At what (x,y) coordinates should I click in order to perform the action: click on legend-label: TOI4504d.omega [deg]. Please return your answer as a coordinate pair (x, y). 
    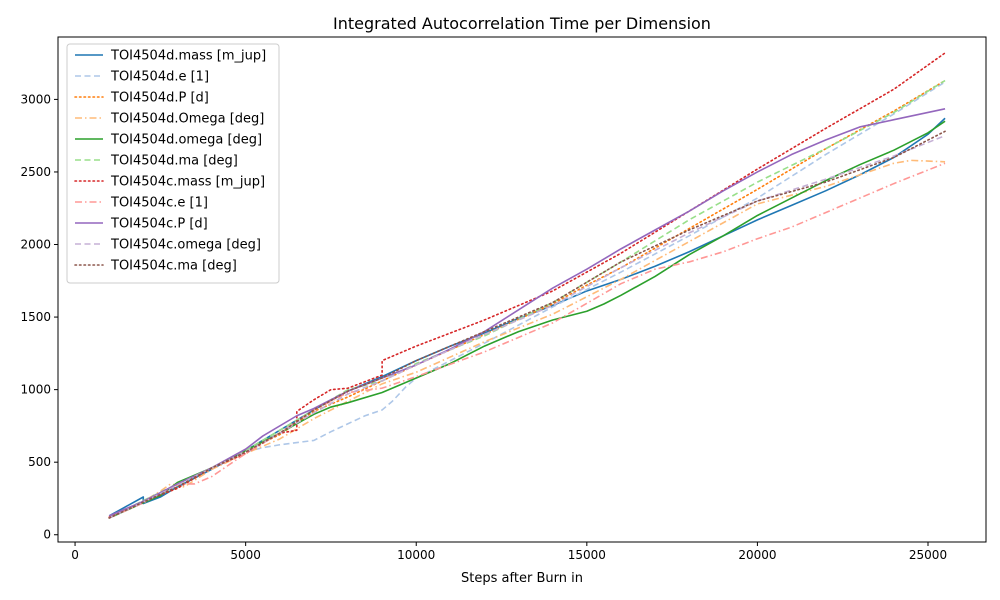
    Looking at the image, I should click on (186, 140).